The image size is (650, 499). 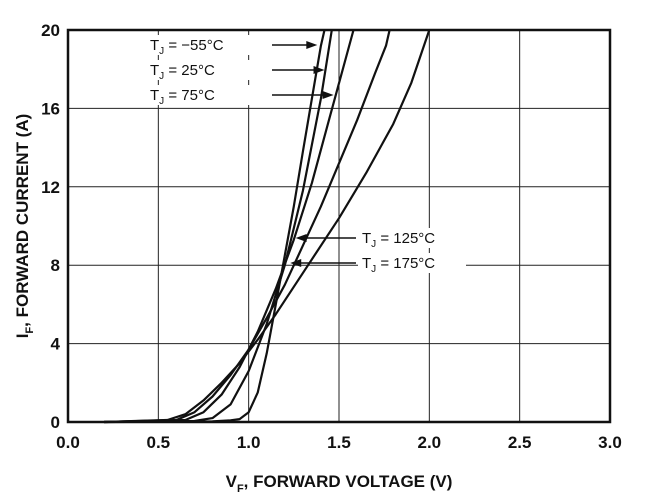 What do you see at coordinates (182, 72) in the screenshot?
I see `series-label-1: TJ = 25°C` at bounding box center [182, 72].